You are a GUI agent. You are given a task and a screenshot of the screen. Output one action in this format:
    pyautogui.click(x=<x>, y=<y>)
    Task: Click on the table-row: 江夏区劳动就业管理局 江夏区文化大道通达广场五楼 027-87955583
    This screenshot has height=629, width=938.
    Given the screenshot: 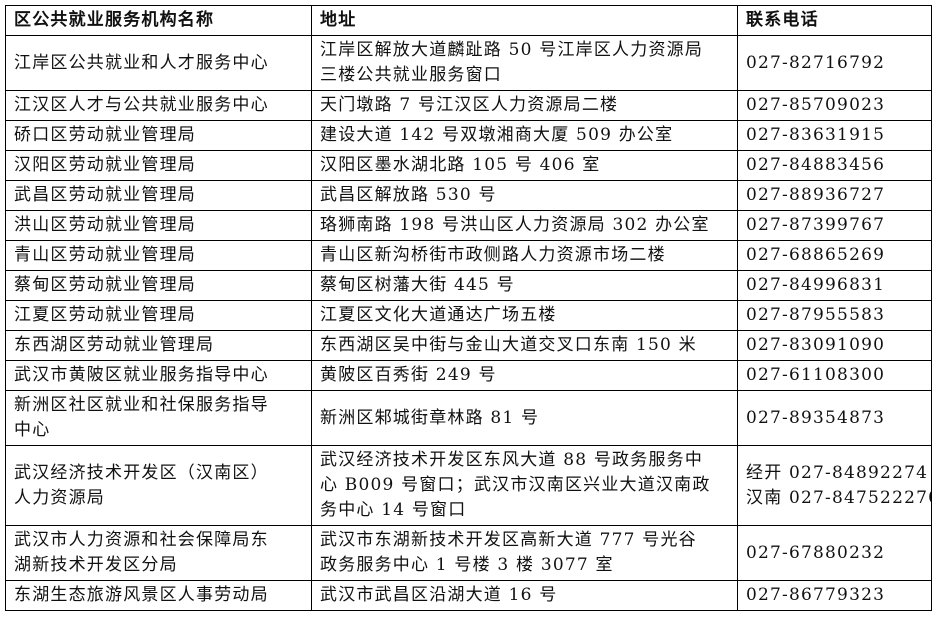 What is the action you would take?
    pyautogui.click(x=468, y=315)
    